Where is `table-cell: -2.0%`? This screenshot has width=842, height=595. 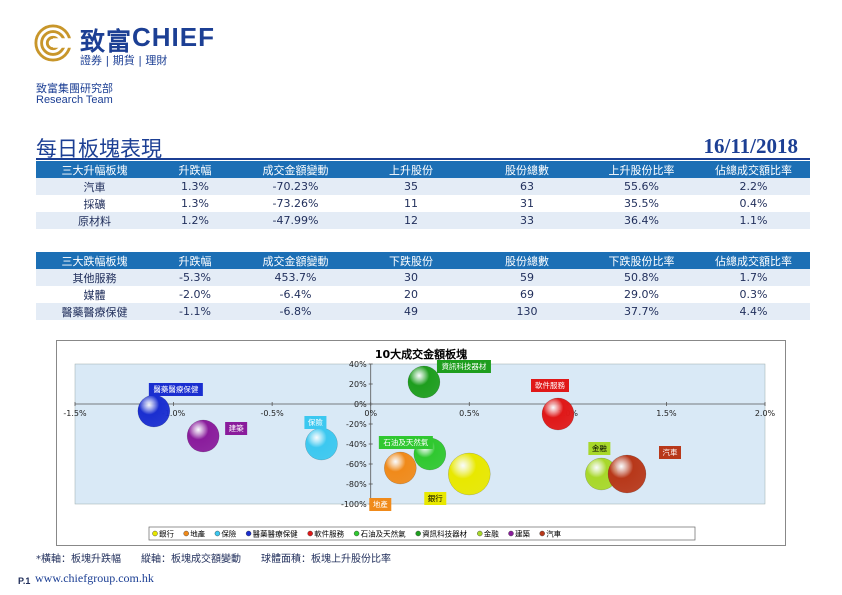
table-cell: -2.0% is located at coordinates (195, 294).